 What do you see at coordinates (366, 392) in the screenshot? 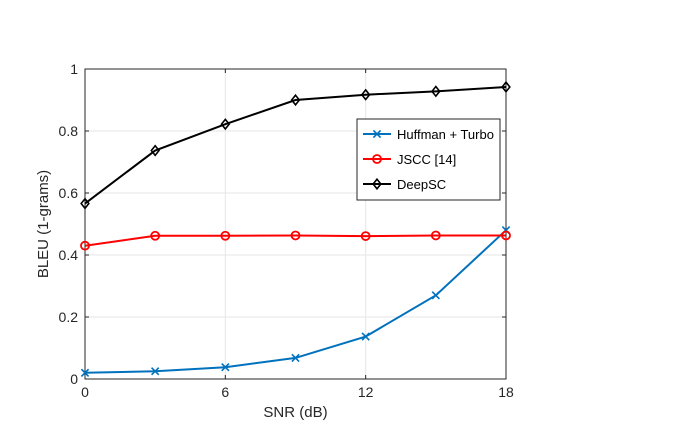
I see `x-tick-label: 12` at bounding box center [366, 392].